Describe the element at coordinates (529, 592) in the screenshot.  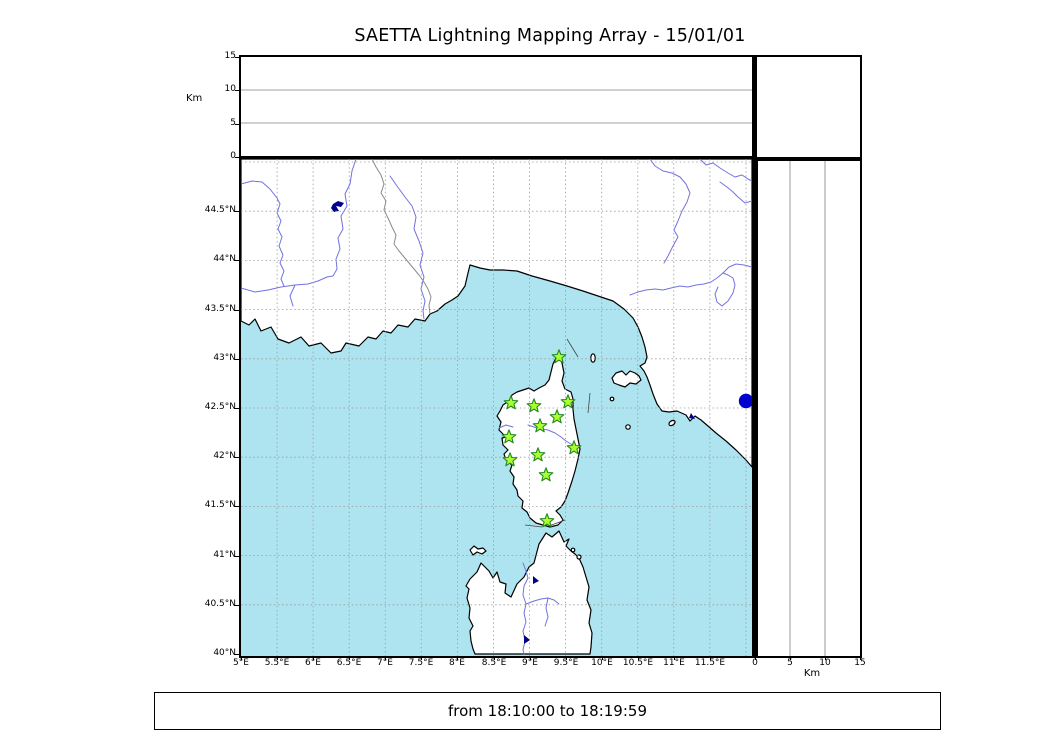
I see `sardinia-coastline` at that location.